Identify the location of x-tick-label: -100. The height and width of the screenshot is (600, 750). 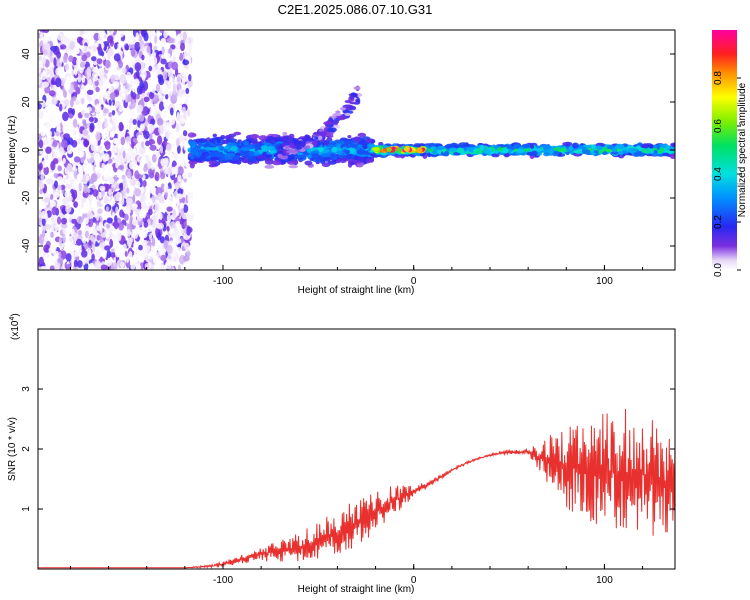
(223, 580).